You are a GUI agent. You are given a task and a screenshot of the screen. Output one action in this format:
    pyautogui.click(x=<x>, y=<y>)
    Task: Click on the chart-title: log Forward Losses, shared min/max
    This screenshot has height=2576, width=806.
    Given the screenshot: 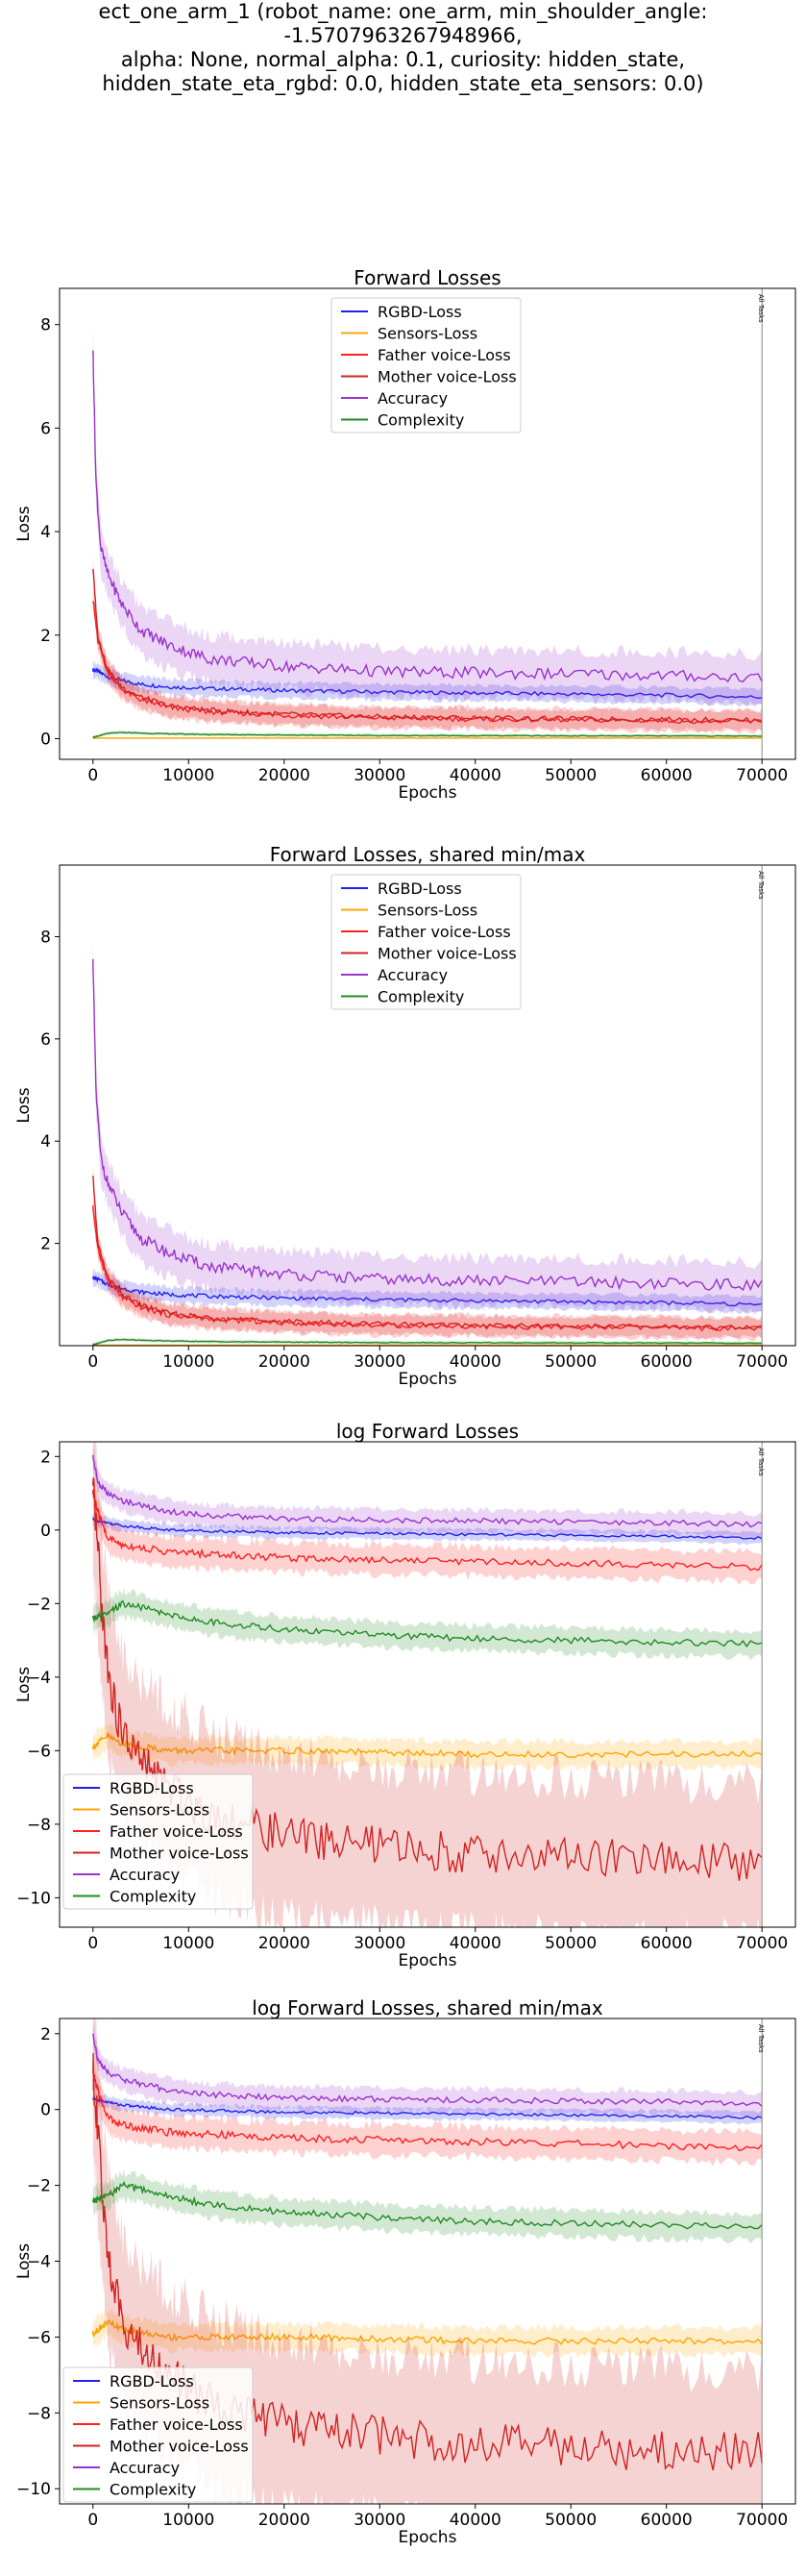 What is the action you would take?
    pyautogui.click(x=428, y=2009)
    